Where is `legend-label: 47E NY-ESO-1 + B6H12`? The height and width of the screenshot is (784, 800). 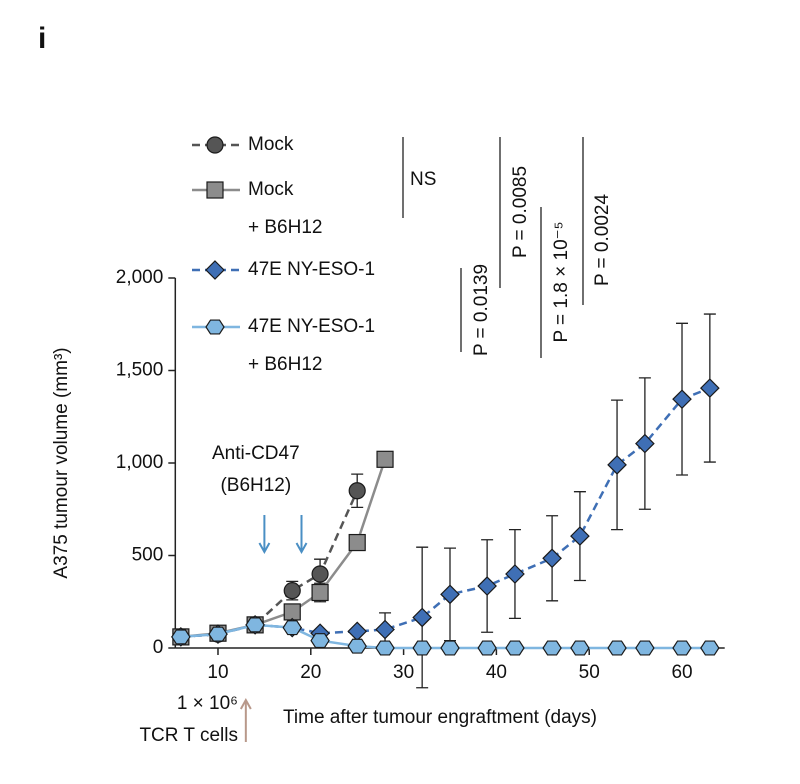
legend-label: 47E NY-ESO-1 + B6H12 is located at coordinates (312, 345).